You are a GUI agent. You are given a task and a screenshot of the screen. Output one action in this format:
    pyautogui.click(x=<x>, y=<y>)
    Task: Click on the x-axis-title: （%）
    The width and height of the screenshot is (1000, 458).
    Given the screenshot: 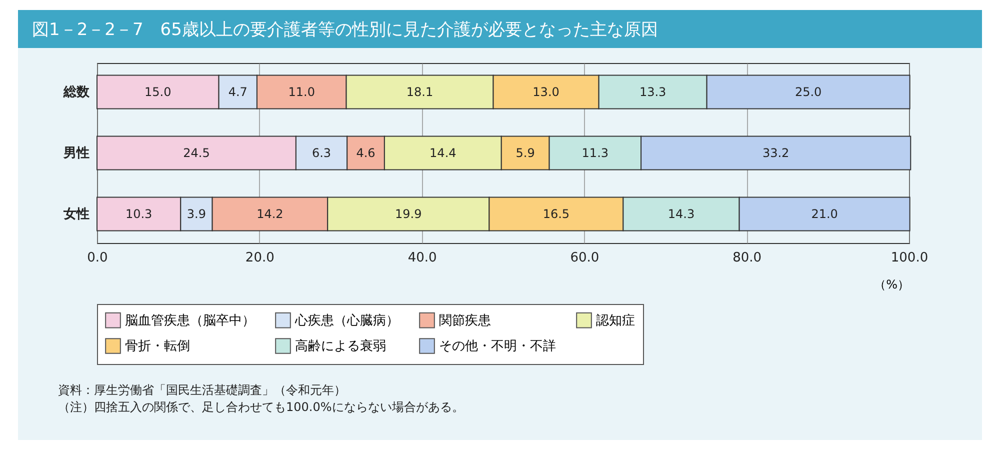 What is the action you would take?
    pyautogui.click(x=892, y=285)
    